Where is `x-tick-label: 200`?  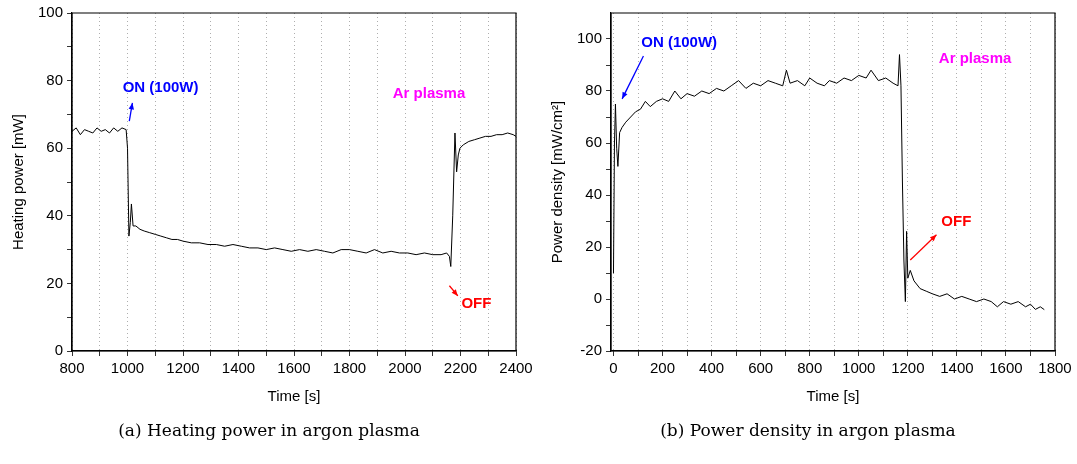 x-tick-label: 200 is located at coordinates (663, 368).